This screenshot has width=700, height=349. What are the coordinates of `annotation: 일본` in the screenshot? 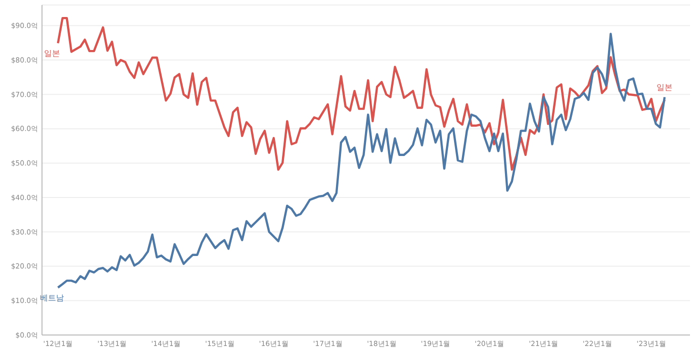 It's located at (664, 87).